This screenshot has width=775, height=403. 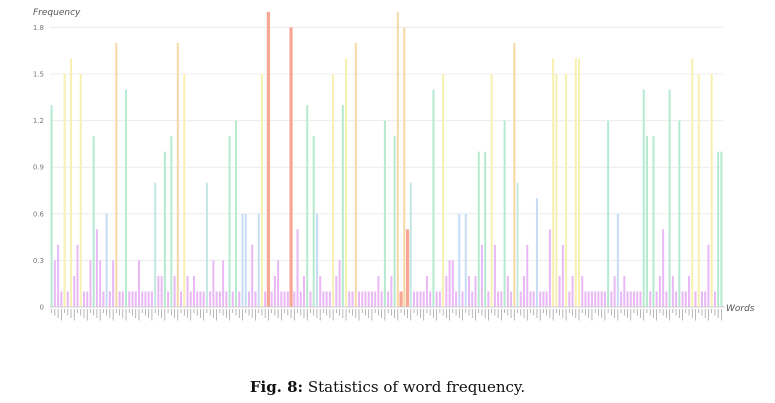 I want to click on caption-label: Fig. 8:, so click(x=276, y=387).